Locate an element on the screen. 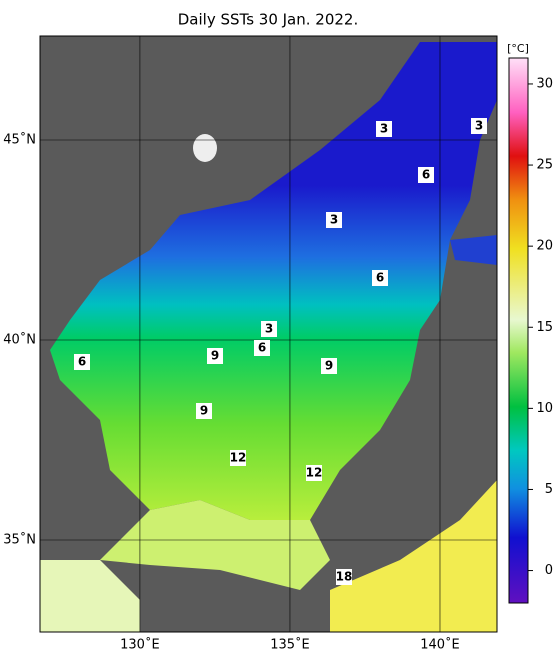  colorbar-tick-label: 15 is located at coordinates (544, 327).